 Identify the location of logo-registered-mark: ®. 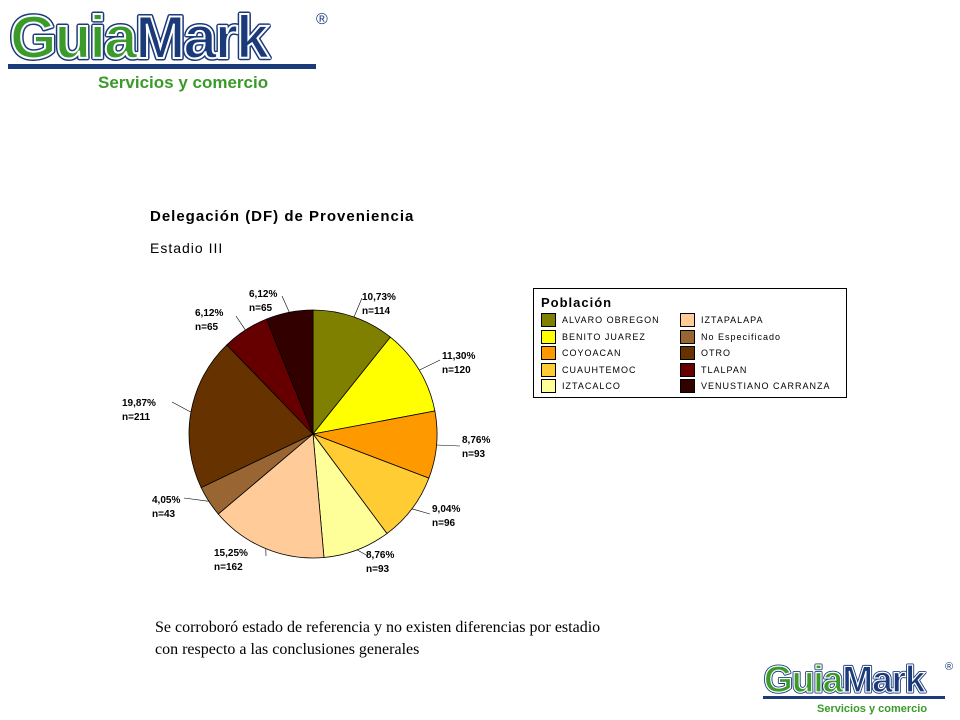
(322, 19).